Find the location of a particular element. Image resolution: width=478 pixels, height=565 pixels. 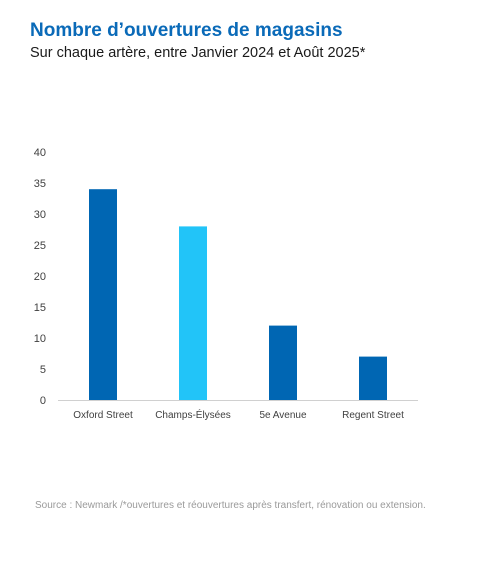

x-tick-label: 5e Avenue is located at coordinates (283, 415).